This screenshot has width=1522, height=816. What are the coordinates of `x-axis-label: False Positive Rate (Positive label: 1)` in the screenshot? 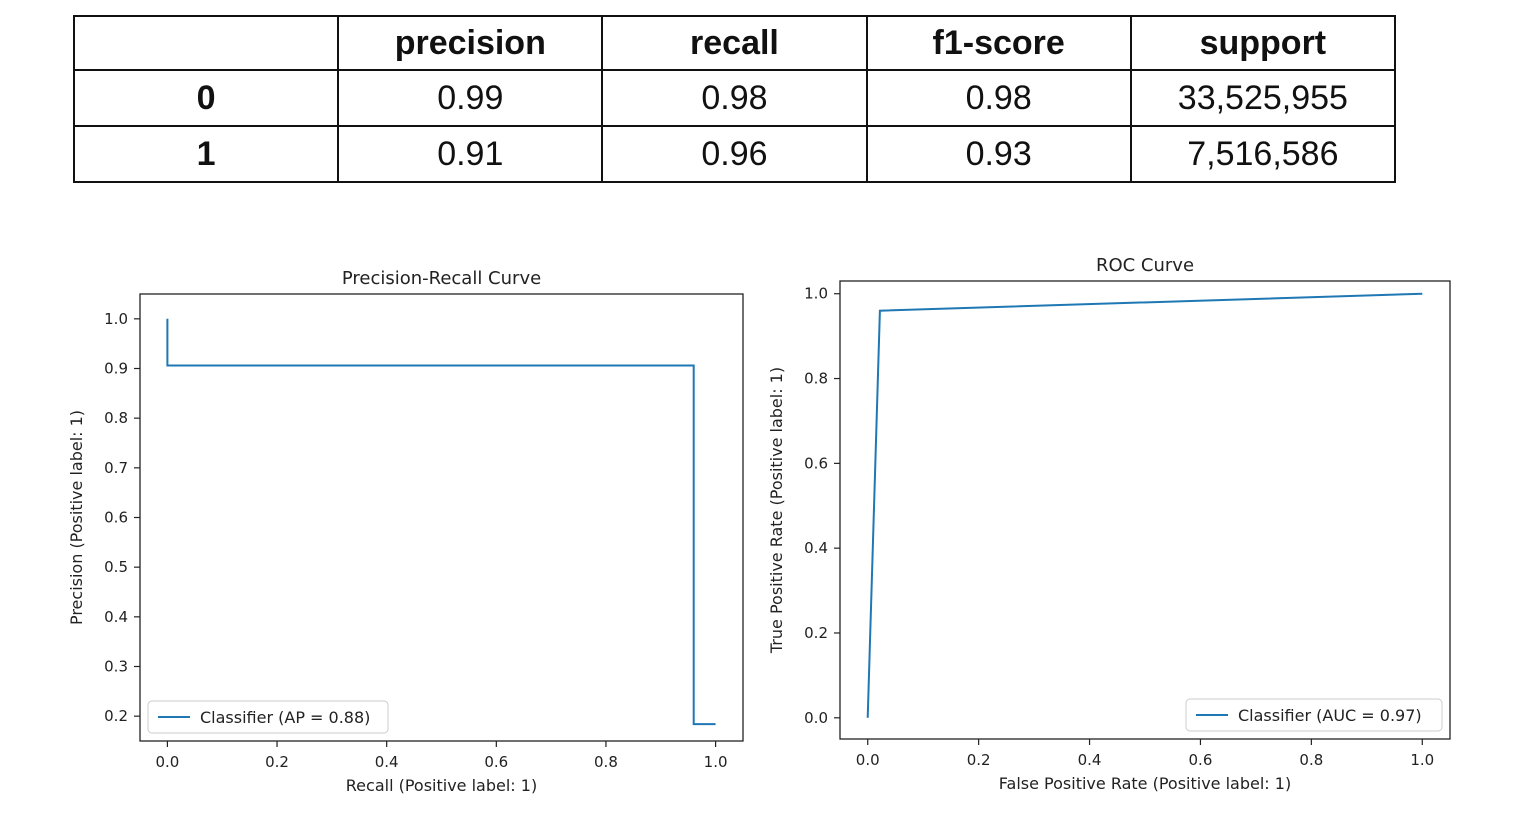 It's located at (1145, 783).